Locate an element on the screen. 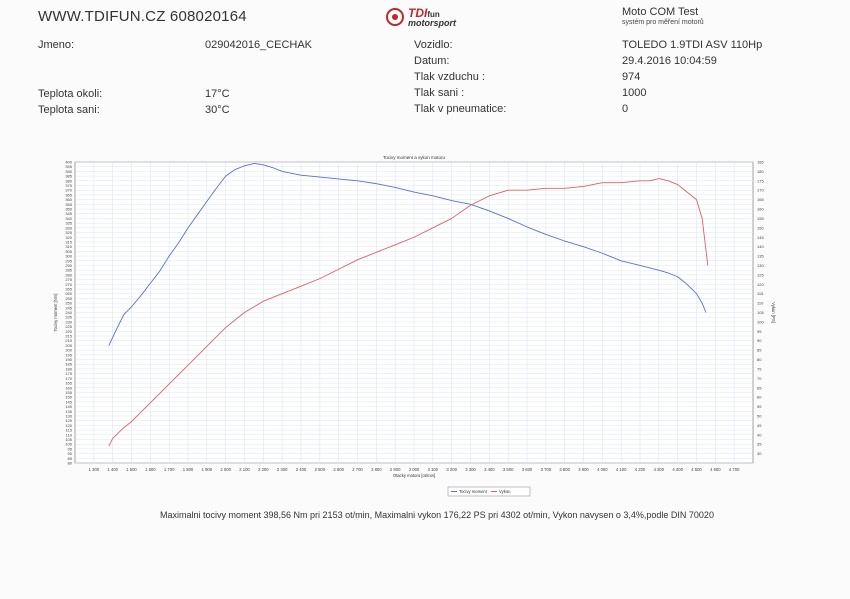  y-left-tick-label: 260 is located at coordinates (68, 293).